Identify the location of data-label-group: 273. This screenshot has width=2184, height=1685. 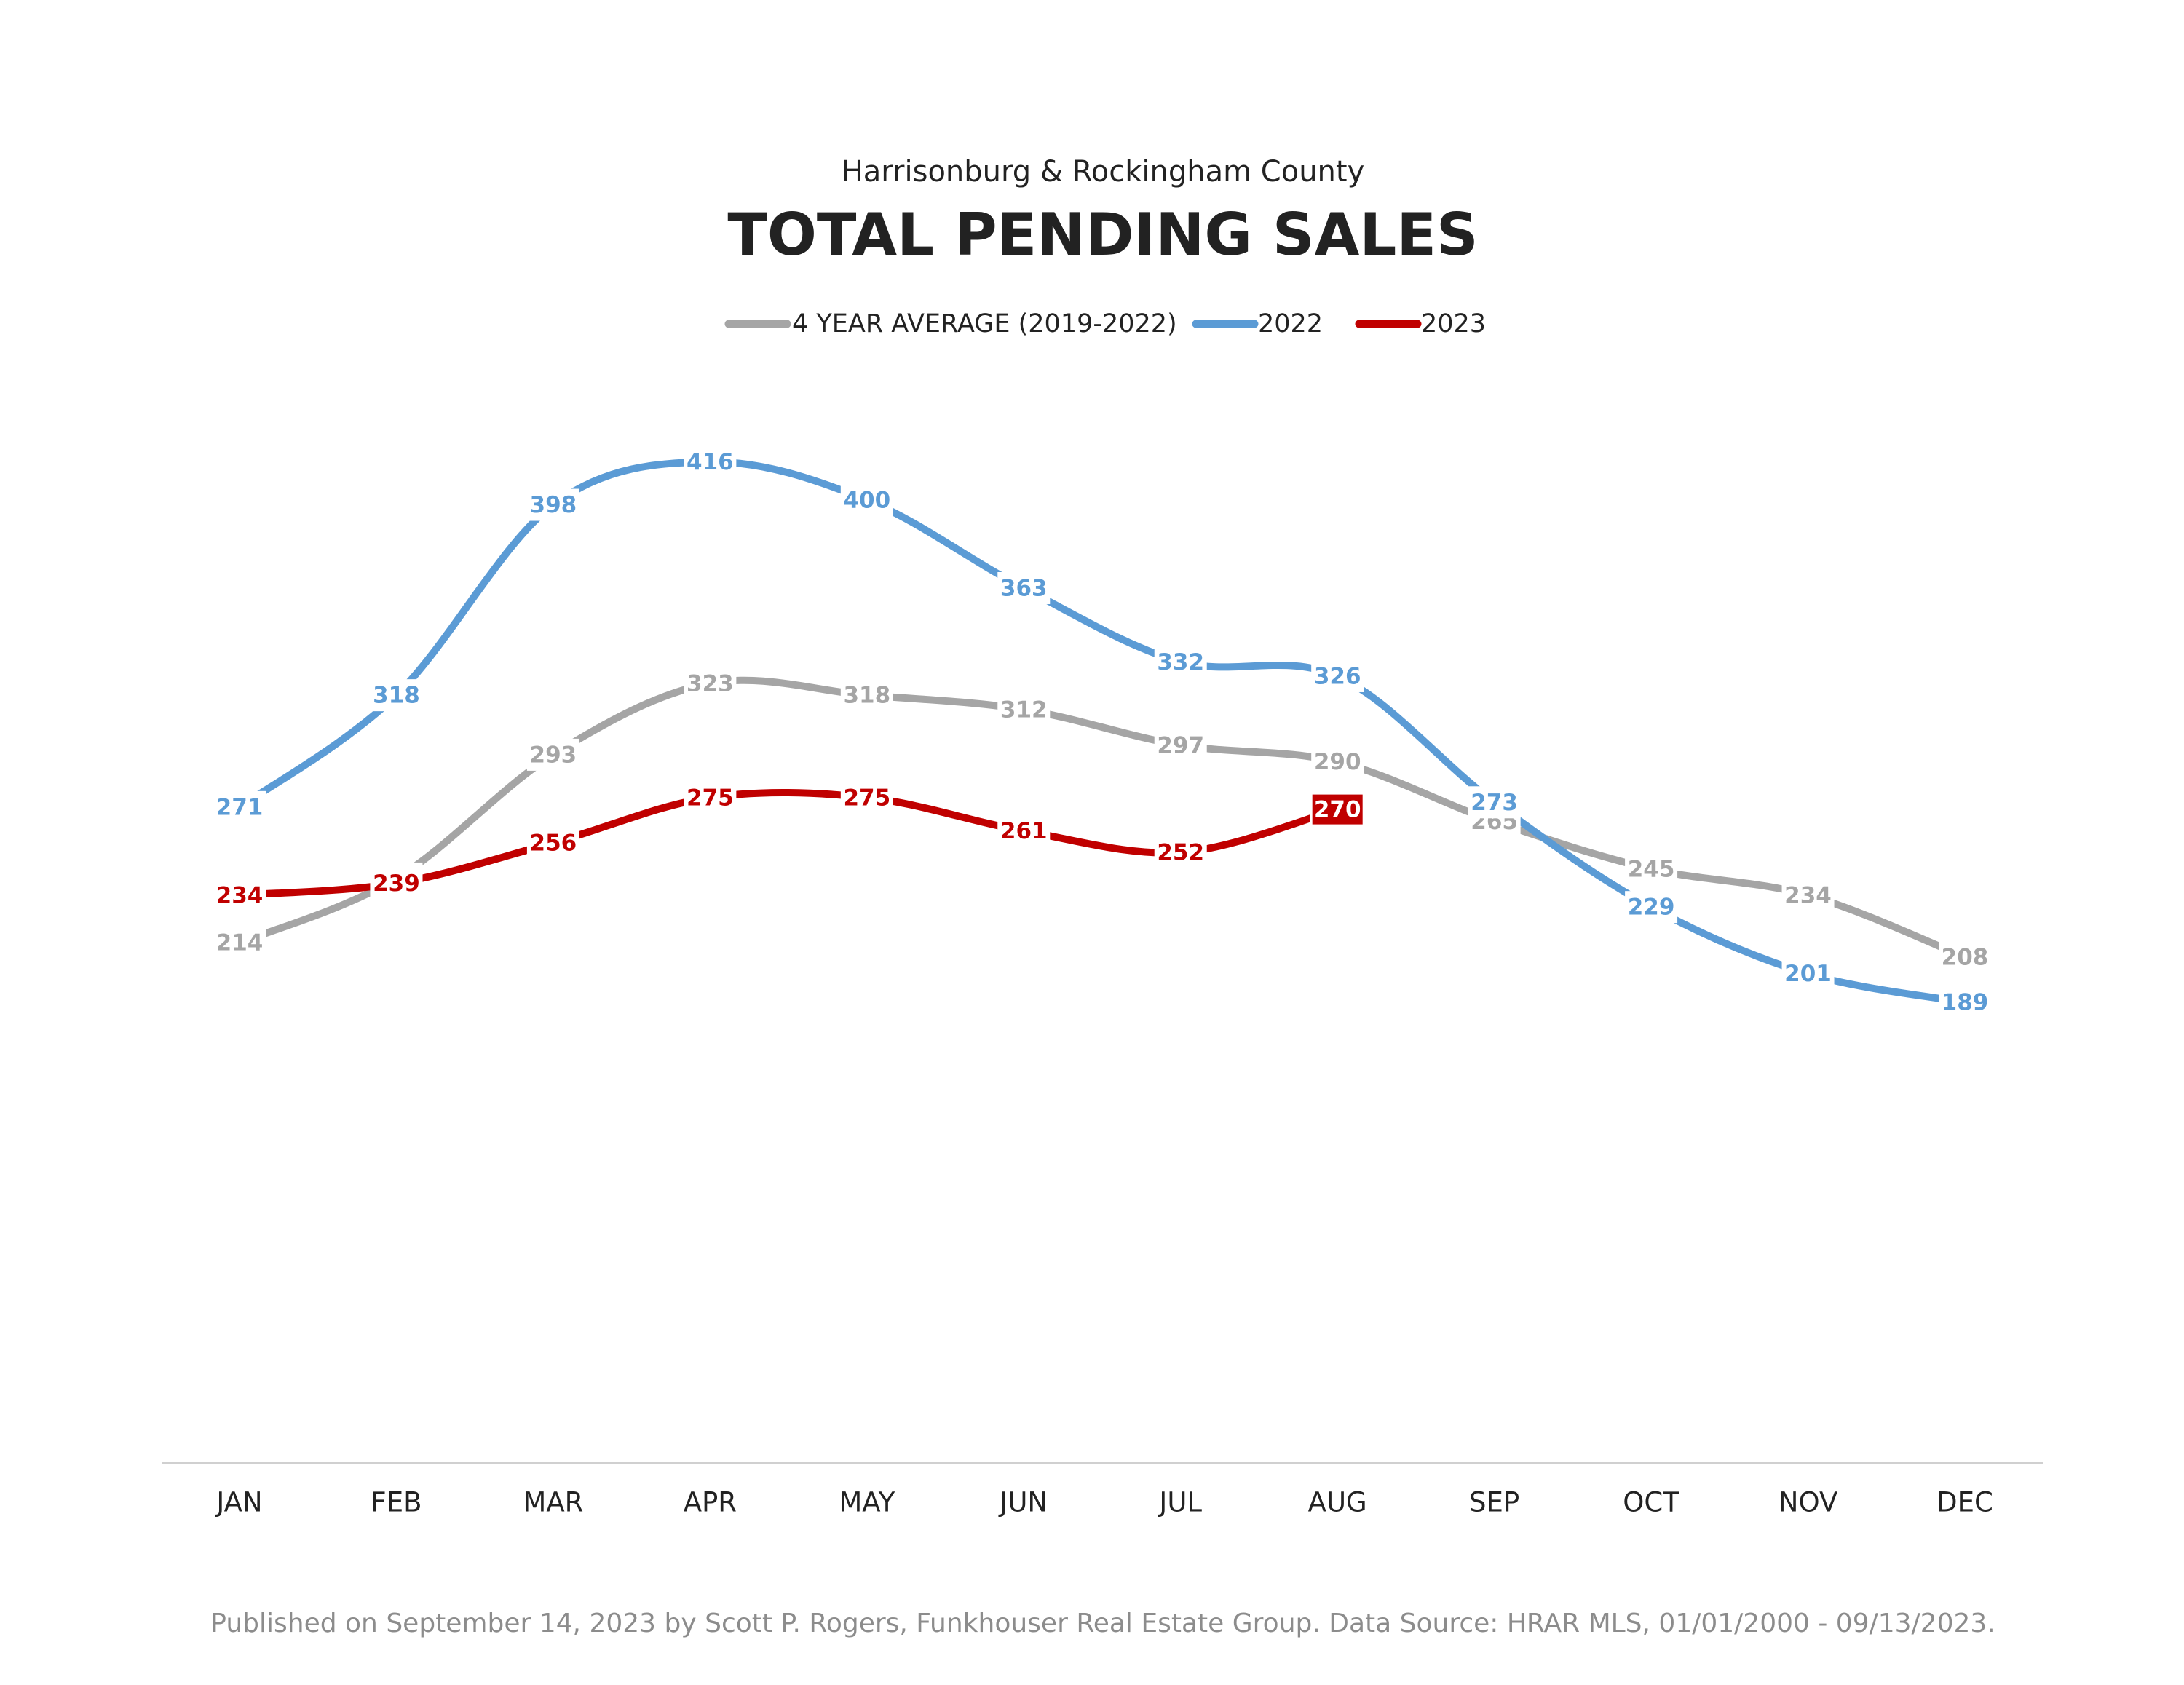
(1494, 802).